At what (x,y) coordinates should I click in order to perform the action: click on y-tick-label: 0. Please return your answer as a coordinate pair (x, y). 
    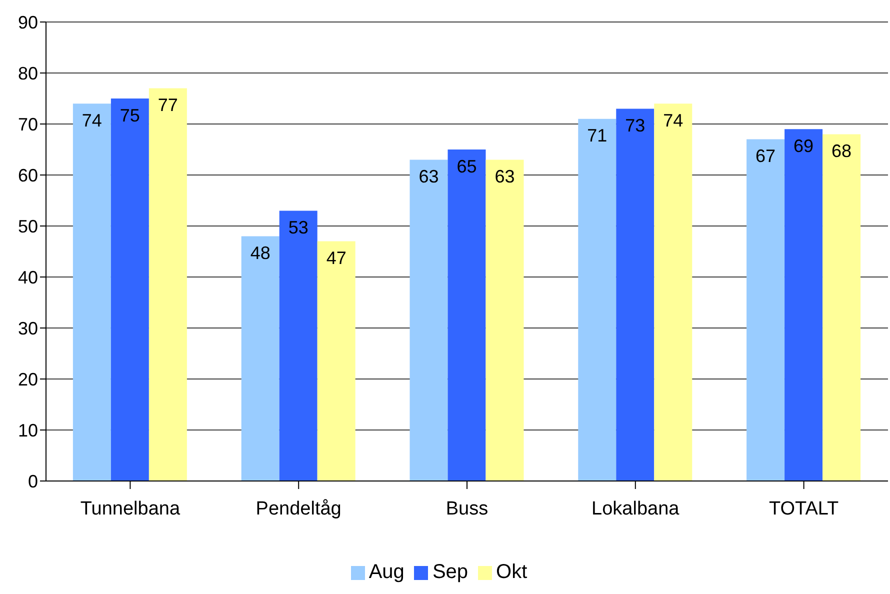
    Looking at the image, I should click on (33, 481).